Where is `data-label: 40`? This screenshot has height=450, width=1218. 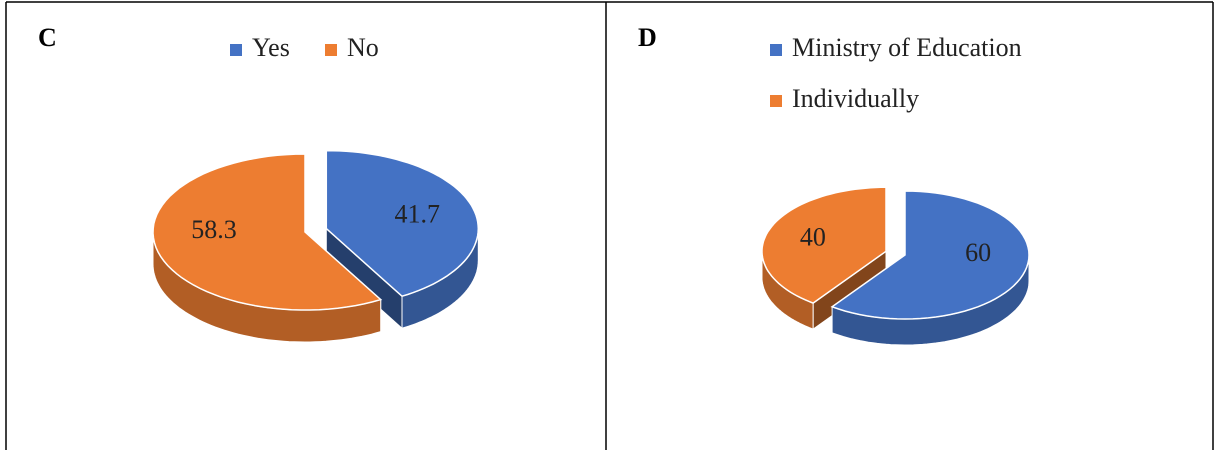
data-label: 40 is located at coordinates (813, 236).